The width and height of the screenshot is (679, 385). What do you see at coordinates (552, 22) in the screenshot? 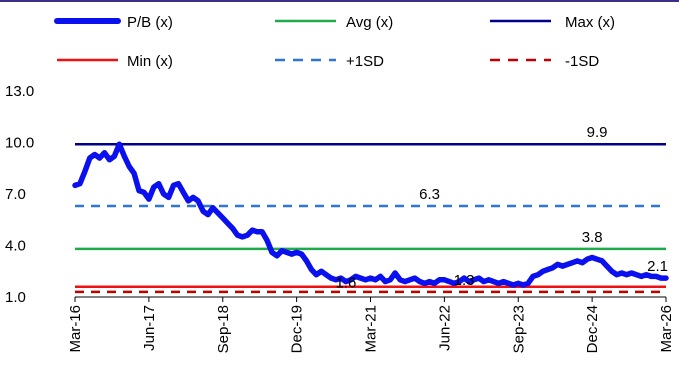
I see `legend-item-max: Max (x)` at bounding box center [552, 22].